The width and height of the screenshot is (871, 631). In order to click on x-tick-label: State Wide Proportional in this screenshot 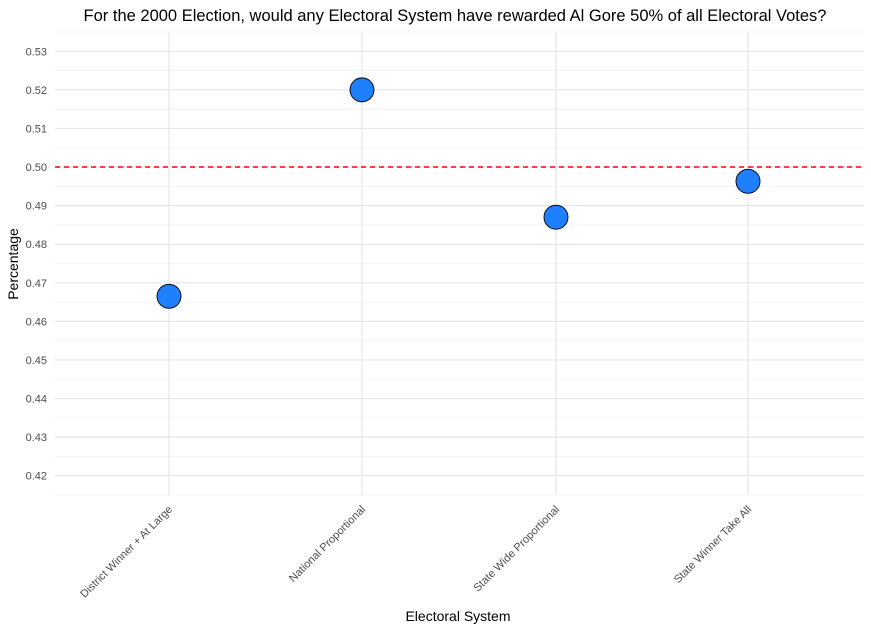, I will do `click(516, 549)`.